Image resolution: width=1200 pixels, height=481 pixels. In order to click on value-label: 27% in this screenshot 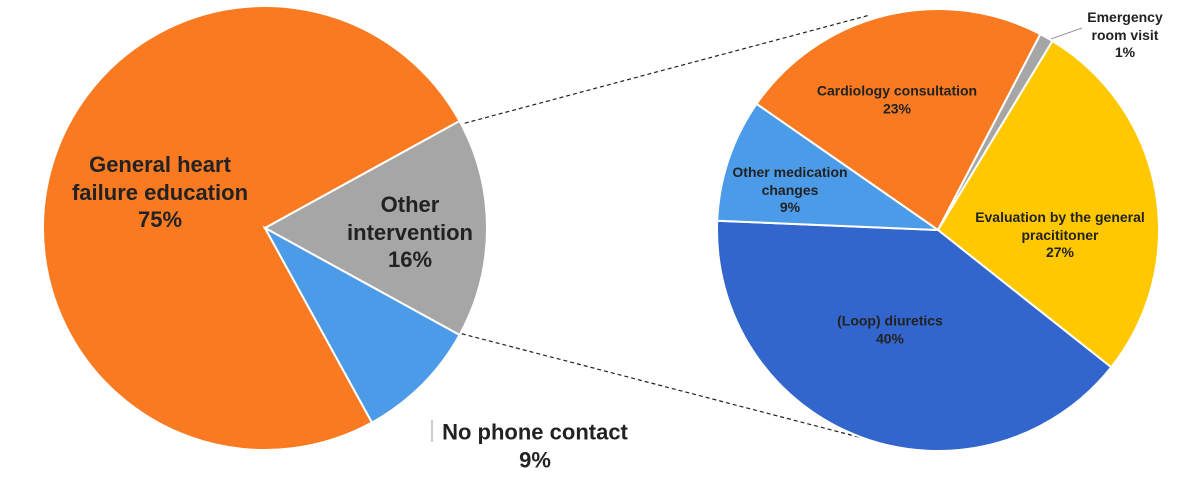, I will do `click(1060, 251)`.